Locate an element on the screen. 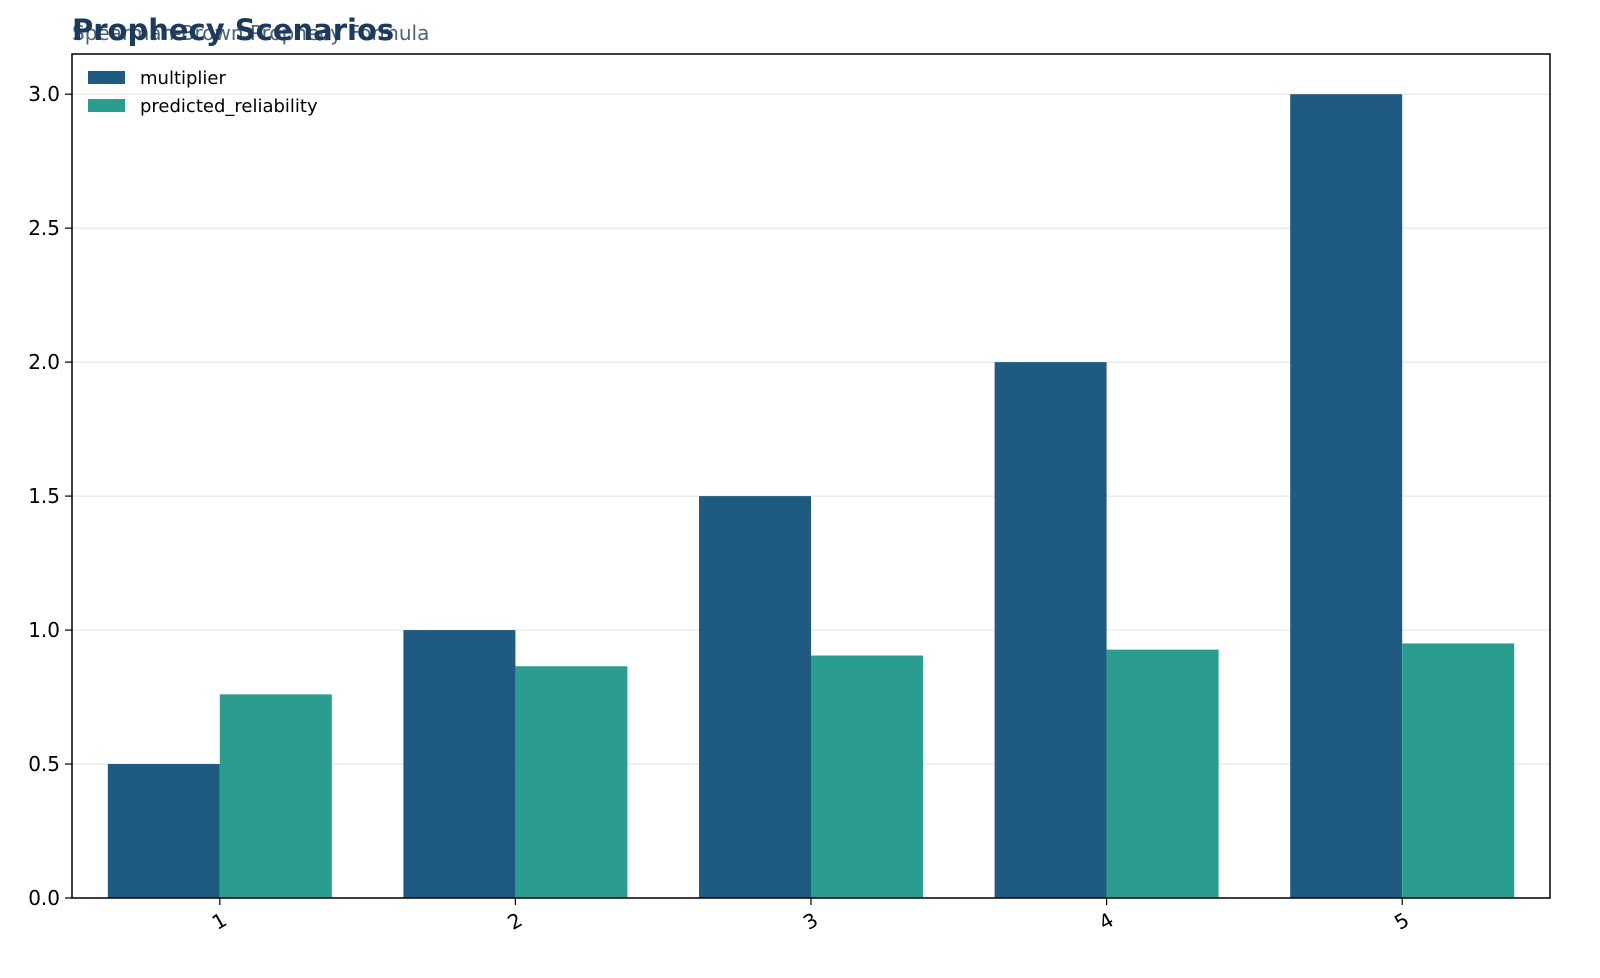 The image size is (1600, 978). y-tick-label: 0.0 is located at coordinates (44, 898).